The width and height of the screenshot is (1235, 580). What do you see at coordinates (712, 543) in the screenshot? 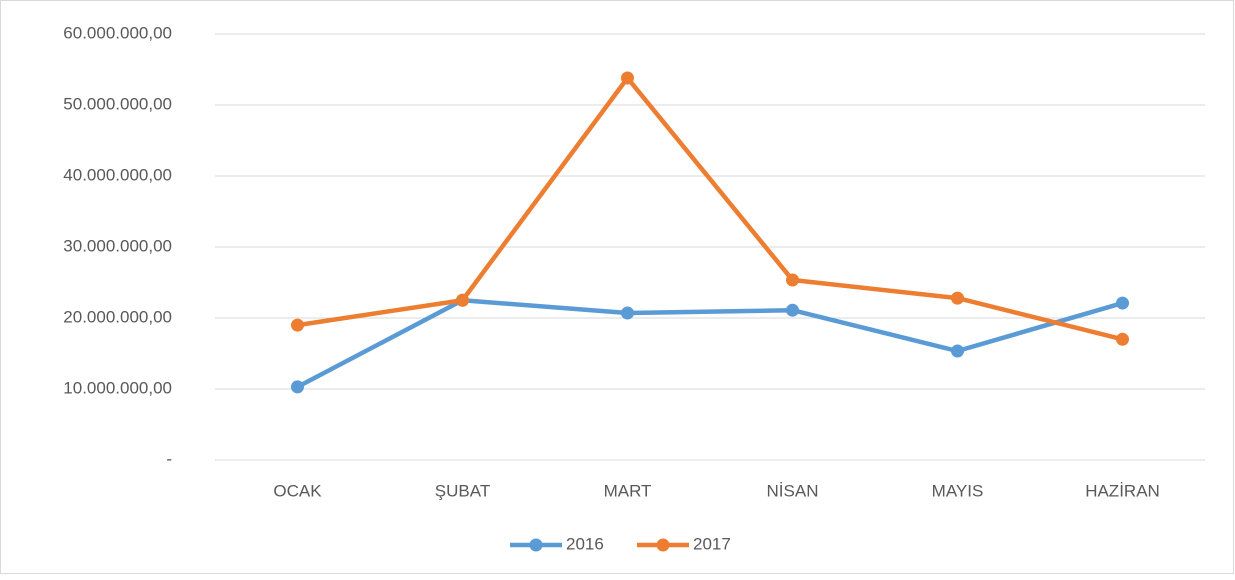
I see `legend-label: 2017` at bounding box center [712, 543].